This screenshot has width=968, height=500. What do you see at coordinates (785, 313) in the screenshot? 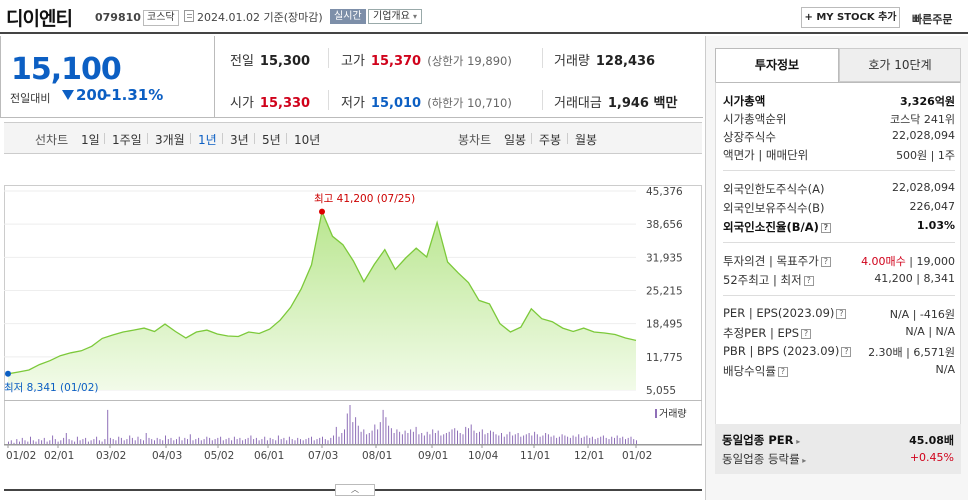
I see `row-label-wrap: PER | EPS(2023.09)?` at bounding box center [785, 313].